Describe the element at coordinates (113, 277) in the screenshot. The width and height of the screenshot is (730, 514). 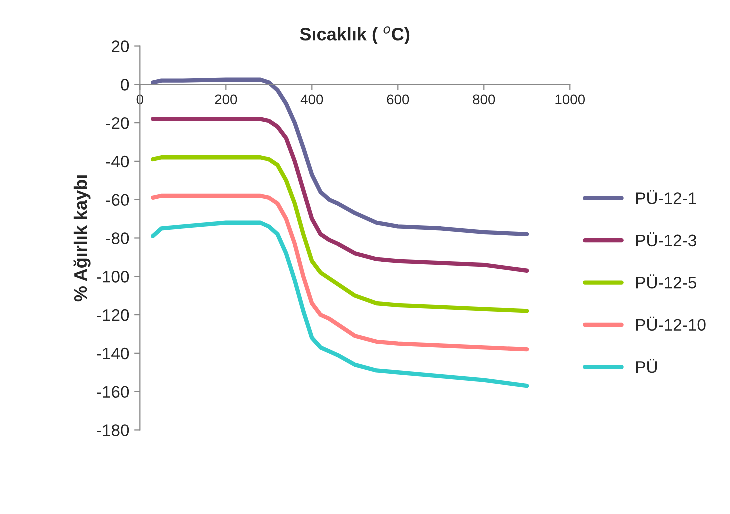
I see `y-tick-label: -100` at that location.